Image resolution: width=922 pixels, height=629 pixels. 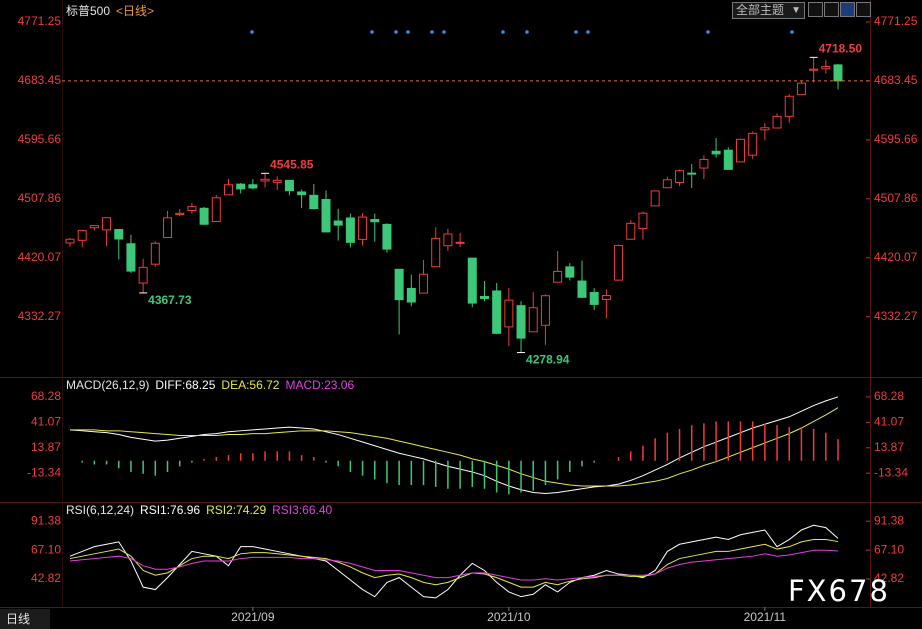 What do you see at coordinates (319, 385) in the screenshot?
I see `legend-entry: MACD:23.06` at bounding box center [319, 385].